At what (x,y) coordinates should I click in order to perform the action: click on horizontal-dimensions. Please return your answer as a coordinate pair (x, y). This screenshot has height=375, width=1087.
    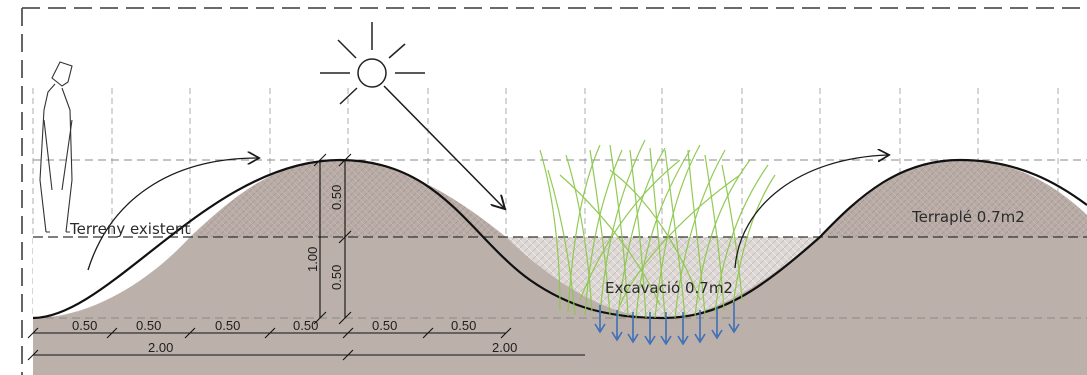
    Looking at the image, I should click on (306, 344).